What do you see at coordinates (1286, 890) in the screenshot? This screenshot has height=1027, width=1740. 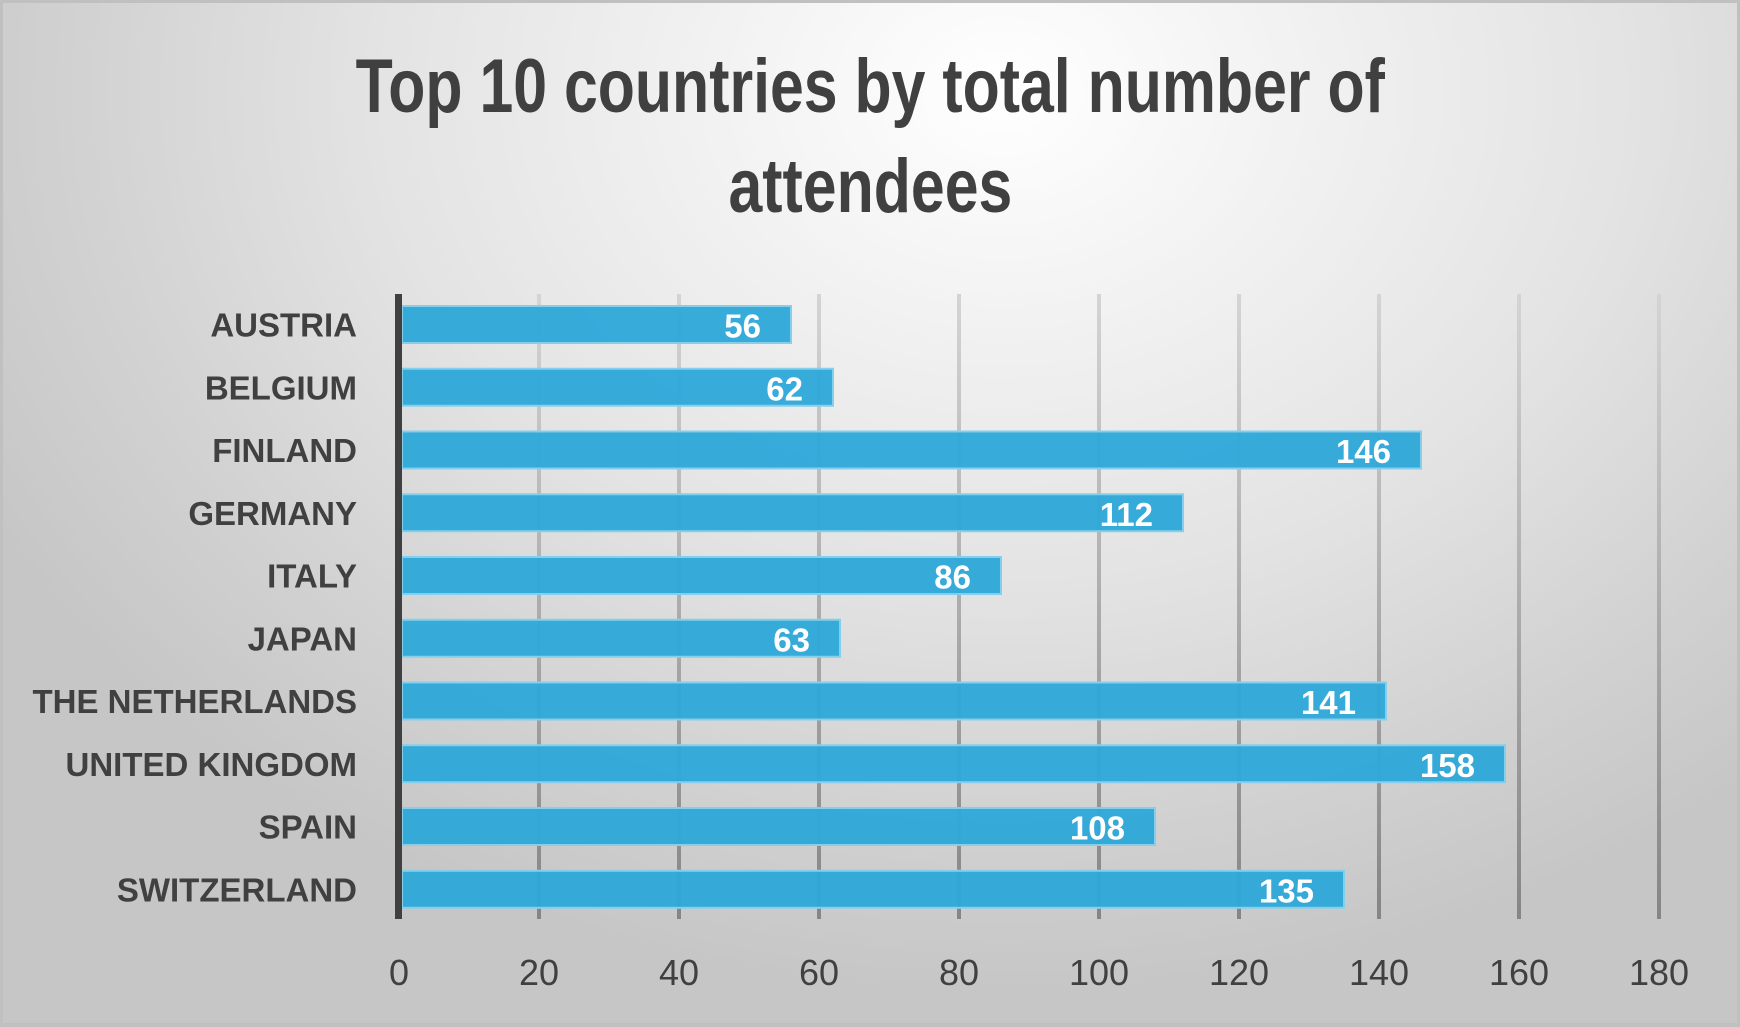 I see `data-label: 135` at bounding box center [1286, 890].